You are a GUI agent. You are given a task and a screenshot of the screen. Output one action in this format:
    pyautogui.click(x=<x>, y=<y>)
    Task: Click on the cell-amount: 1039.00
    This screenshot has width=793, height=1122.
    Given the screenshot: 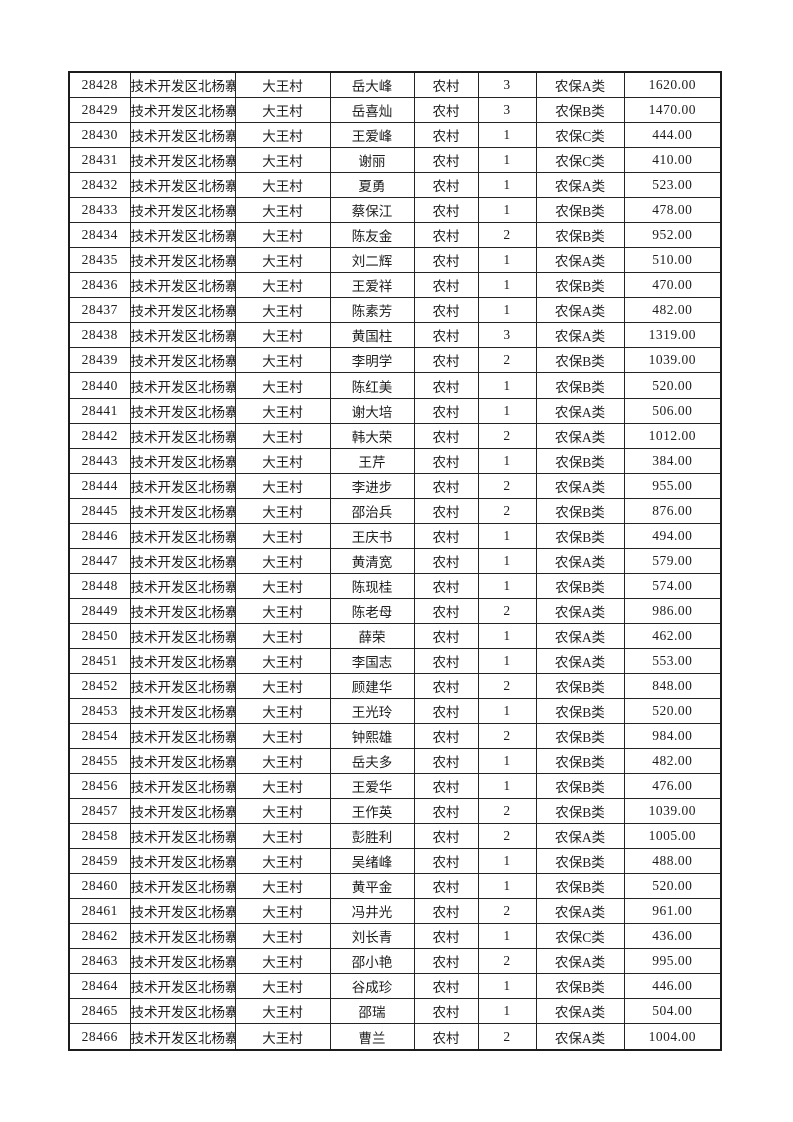 What is the action you would take?
    pyautogui.click(x=672, y=360)
    